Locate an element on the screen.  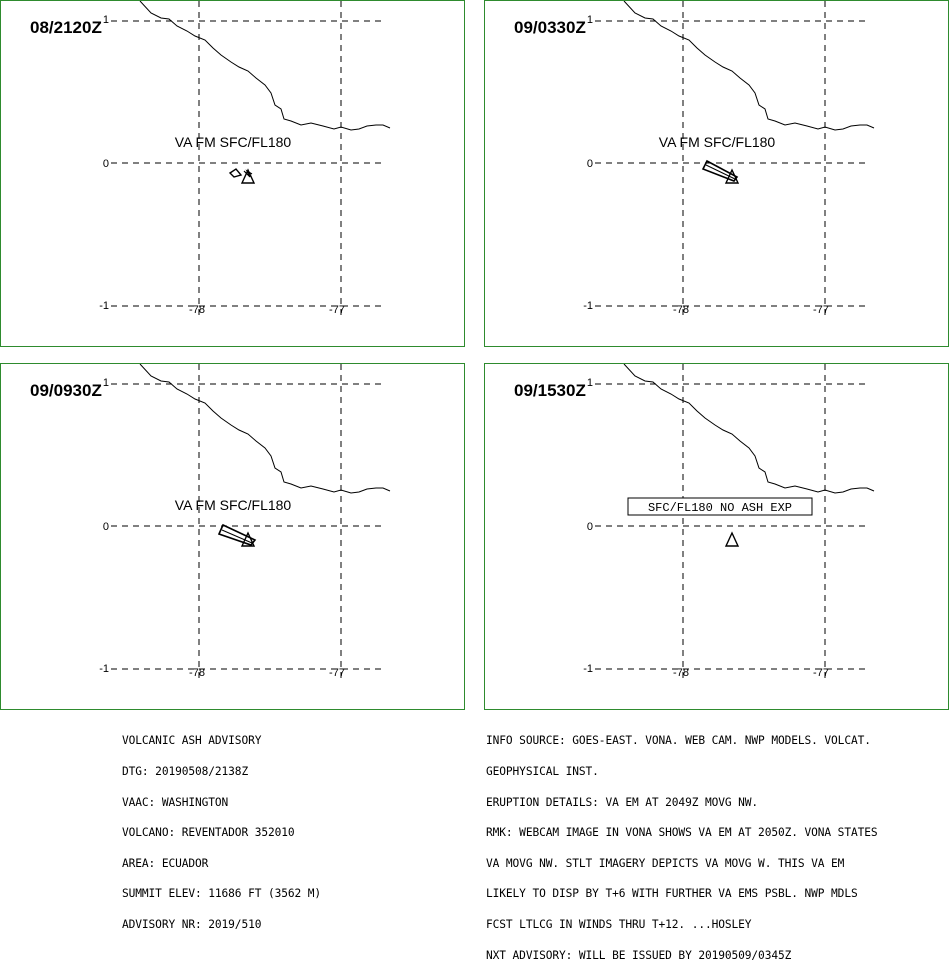
no-ash-label-box is located at coordinates (720, 506).